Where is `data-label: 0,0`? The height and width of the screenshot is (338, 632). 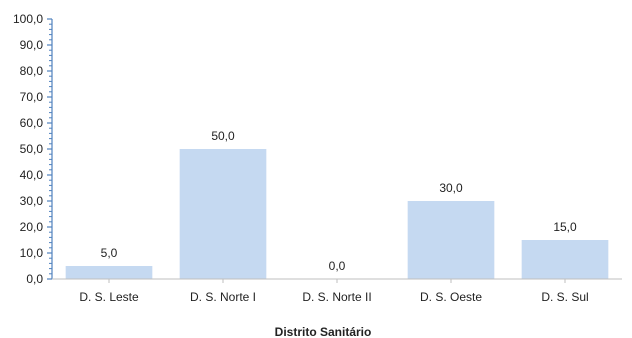 data-label: 0,0 is located at coordinates (337, 266).